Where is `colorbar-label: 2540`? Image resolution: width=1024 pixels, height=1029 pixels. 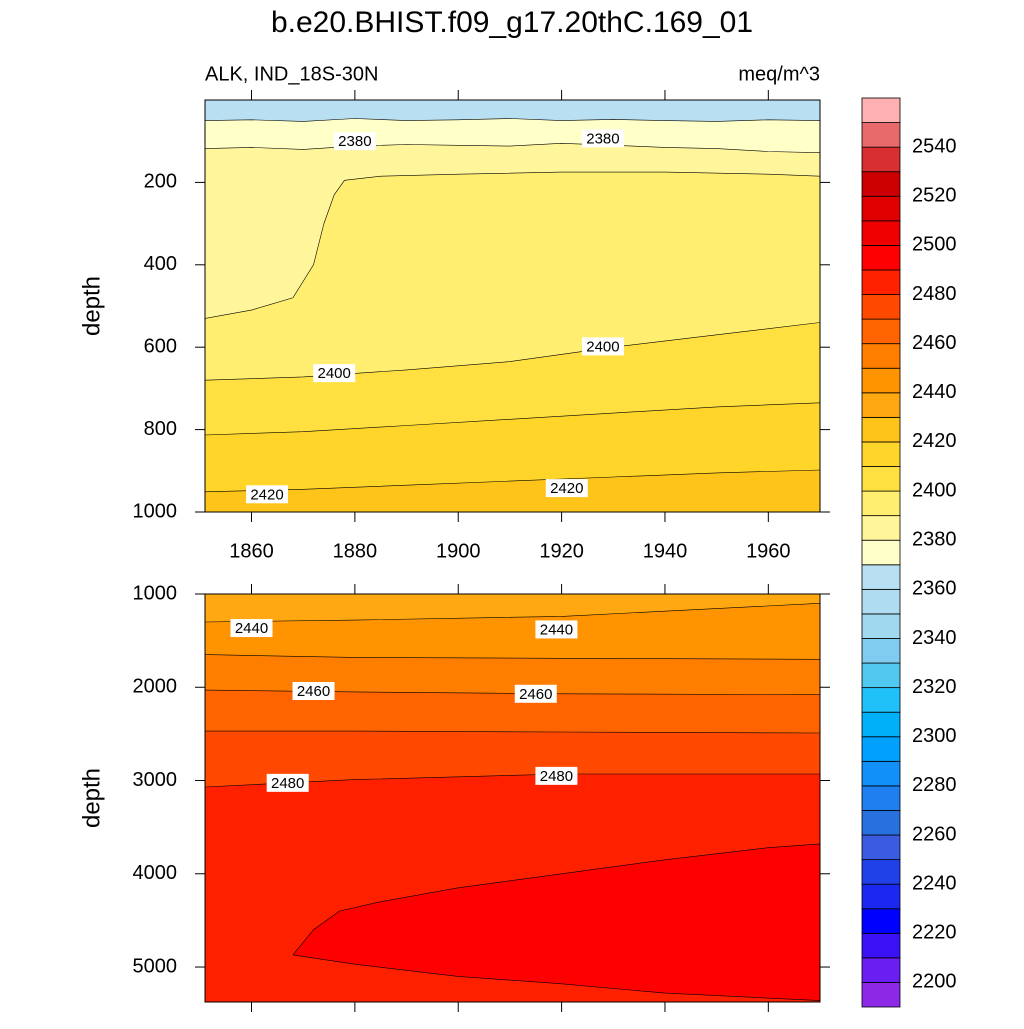
colorbar-label: 2540 is located at coordinates (934, 146).